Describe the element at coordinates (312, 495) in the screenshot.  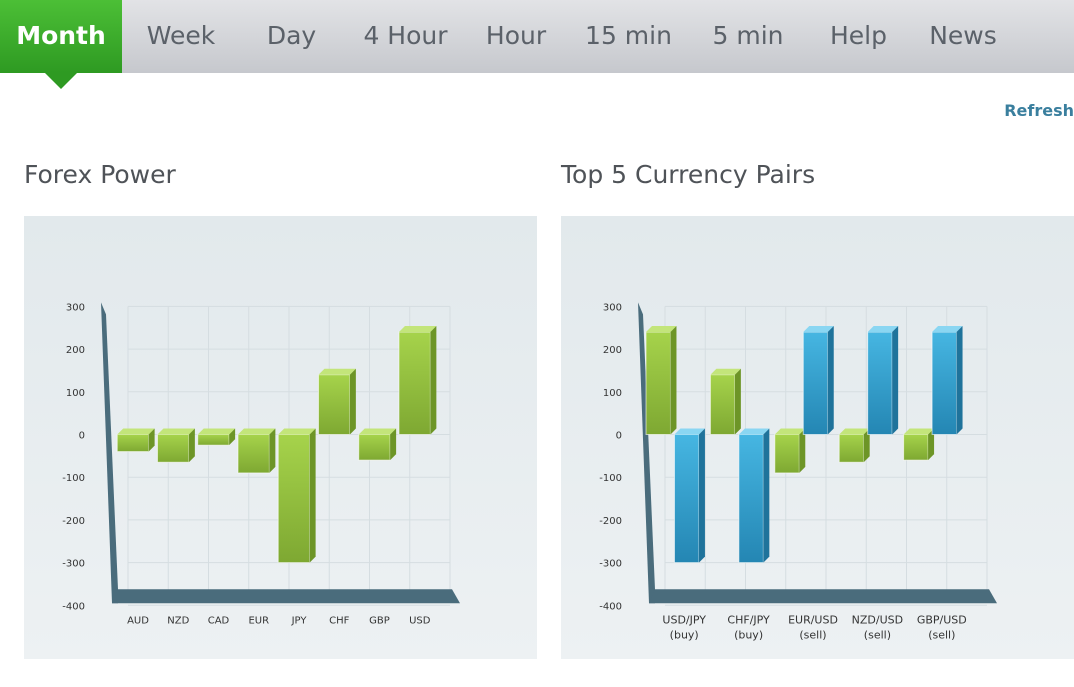
I see `bar-jpy-side` at that location.